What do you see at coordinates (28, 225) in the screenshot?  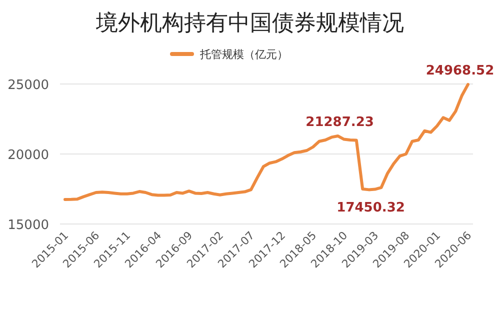 I see `y-tick-label: 15000` at bounding box center [28, 225].